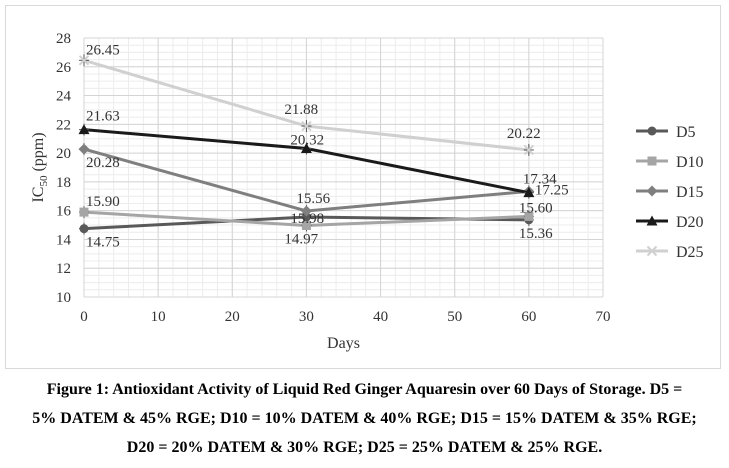  What do you see at coordinates (103, 163) in the screenshot?
I see `data-label-d15: 20.28` at bounding box center [103, 163].